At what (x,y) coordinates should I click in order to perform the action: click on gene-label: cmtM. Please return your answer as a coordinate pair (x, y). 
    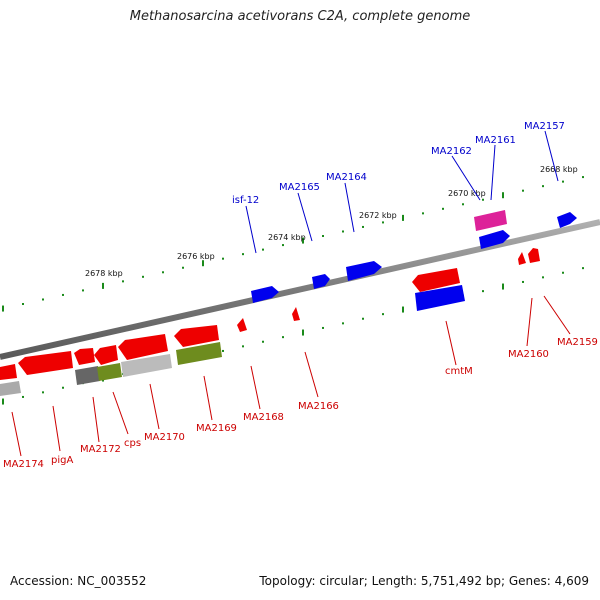
    Looking at the image, I should click on (459, 371).